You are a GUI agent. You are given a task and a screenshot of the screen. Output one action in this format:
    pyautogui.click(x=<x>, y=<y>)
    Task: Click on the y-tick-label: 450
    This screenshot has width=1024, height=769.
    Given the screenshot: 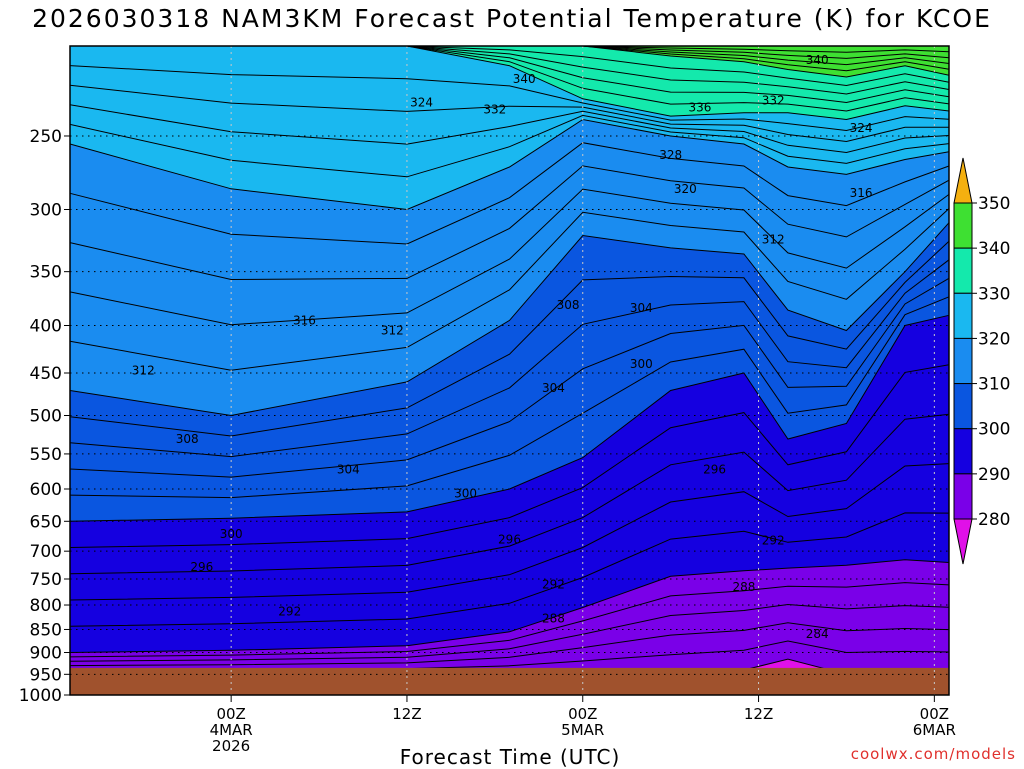 What is the action you would take?
    pyautogui.click(x=46, y=374)
    